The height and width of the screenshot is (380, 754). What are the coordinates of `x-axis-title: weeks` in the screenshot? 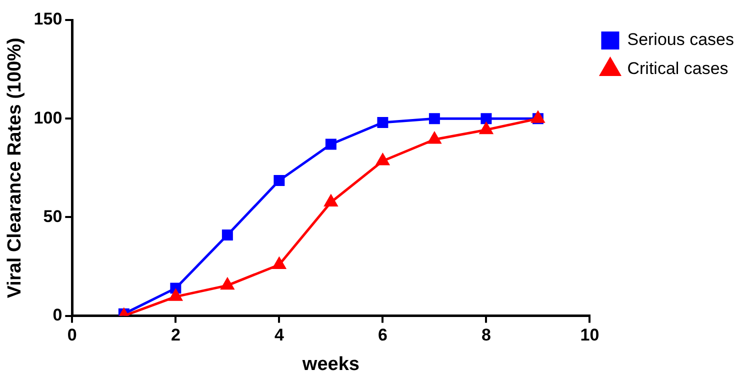 It's located at (330, 364).